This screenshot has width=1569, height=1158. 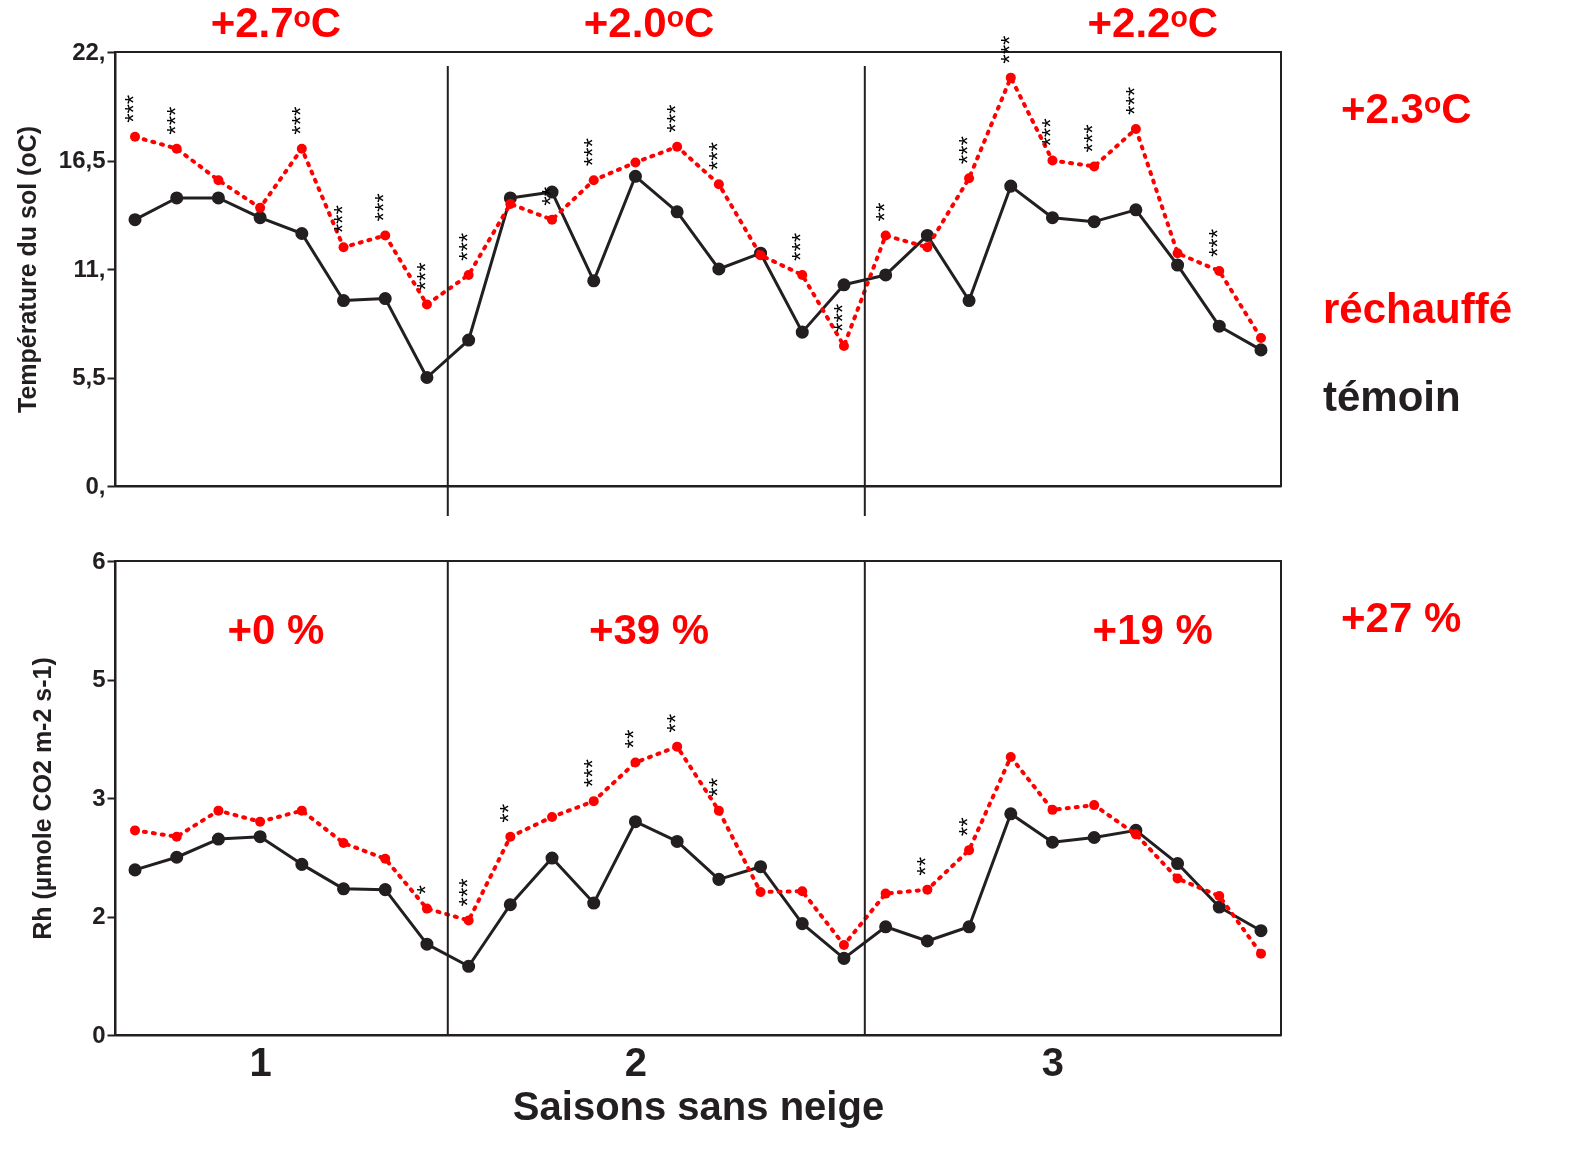 What do you see at coordinates (260, 1061) in the screenshot?
I see `x-tick-label: 1` at bounding box center [260, 1061].